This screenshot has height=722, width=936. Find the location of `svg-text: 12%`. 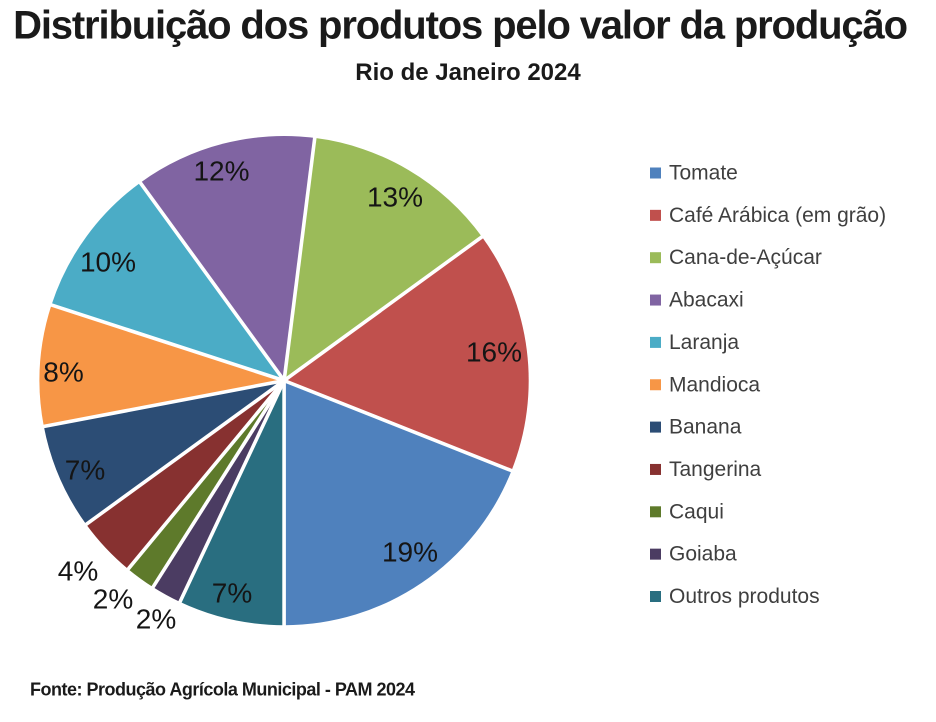

svg-text: 12% is located at coordinates (221, 171).